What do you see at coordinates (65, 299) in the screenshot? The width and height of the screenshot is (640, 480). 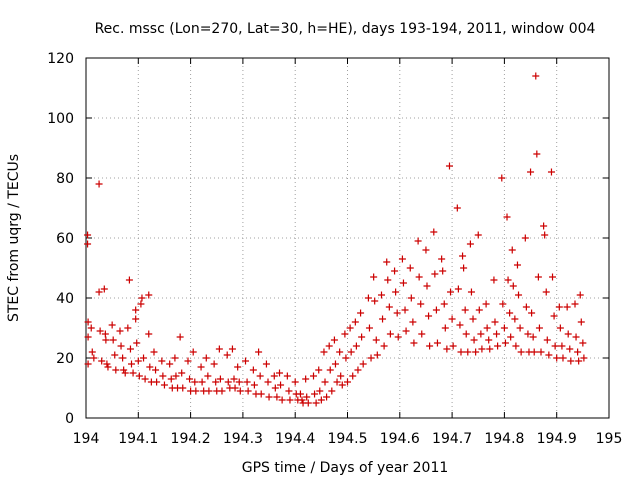 I see `y-tick-label: 40` at bounding box center [65, 299].